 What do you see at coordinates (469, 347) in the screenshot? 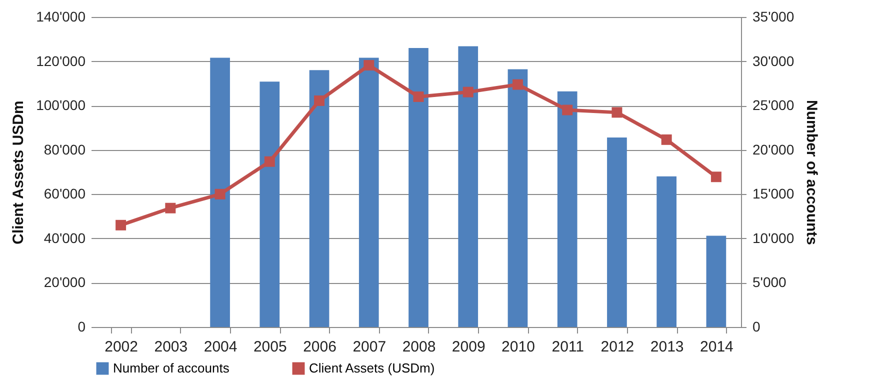
I see `x-tick-label: 2009` at bounding box center [469, 347].